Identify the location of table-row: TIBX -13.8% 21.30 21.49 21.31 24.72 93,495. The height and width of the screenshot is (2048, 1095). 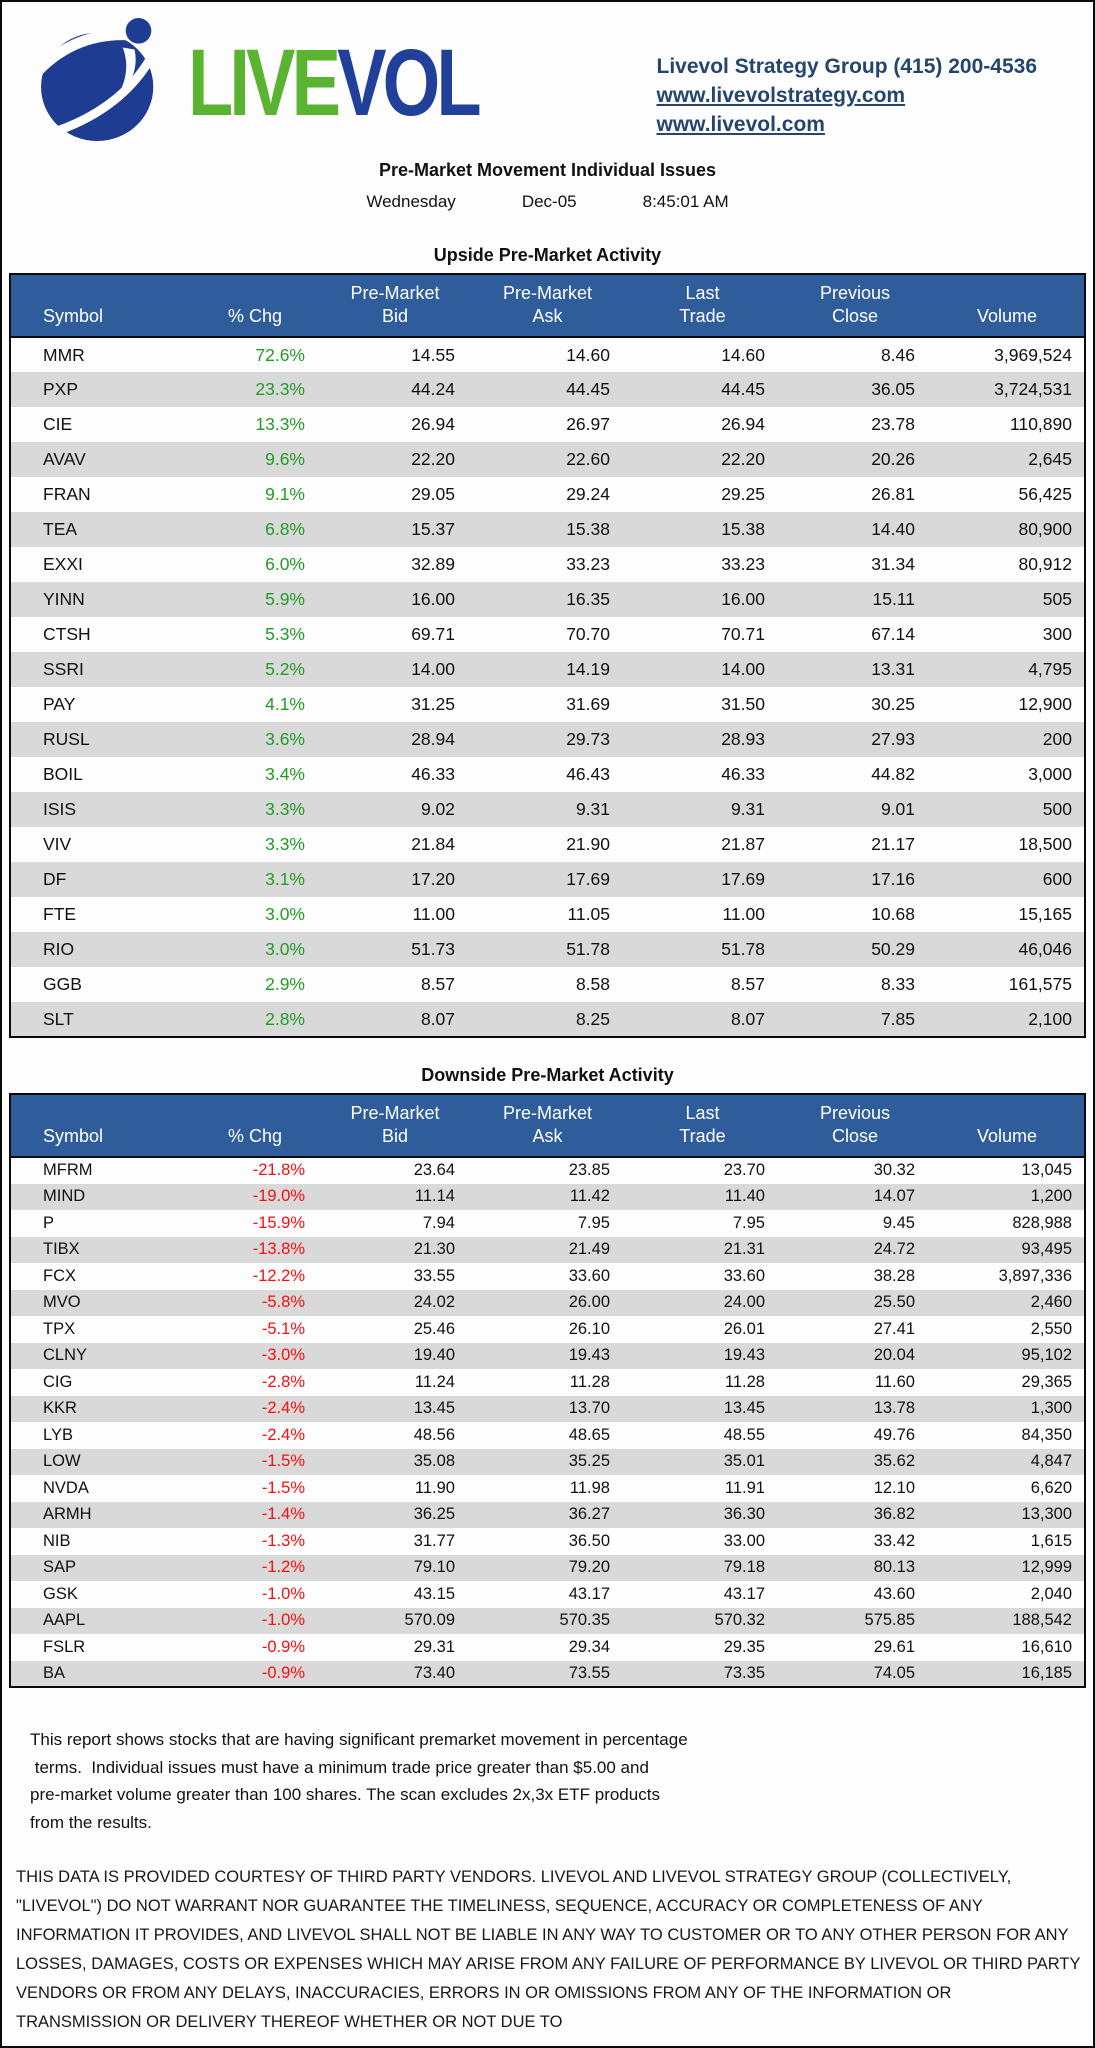
(547, 1249).